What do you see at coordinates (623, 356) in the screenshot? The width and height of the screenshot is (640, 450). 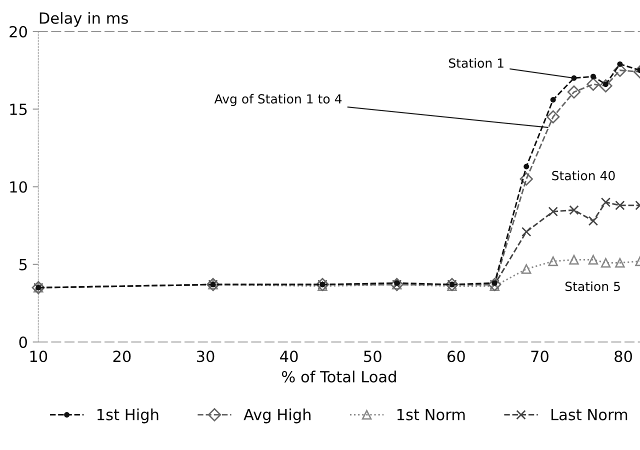 I see `x-tick-label: 80` at bounding box center [623, 356].